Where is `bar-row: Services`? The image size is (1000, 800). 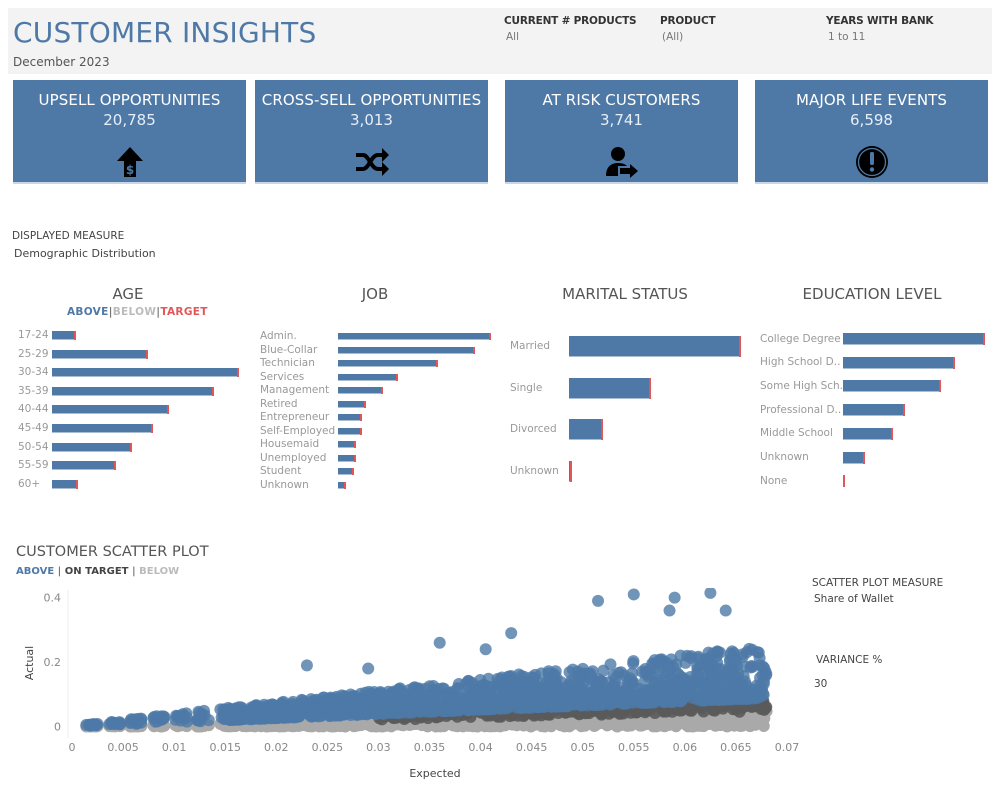
bar-row: Services is located at coordinates (377, 379).